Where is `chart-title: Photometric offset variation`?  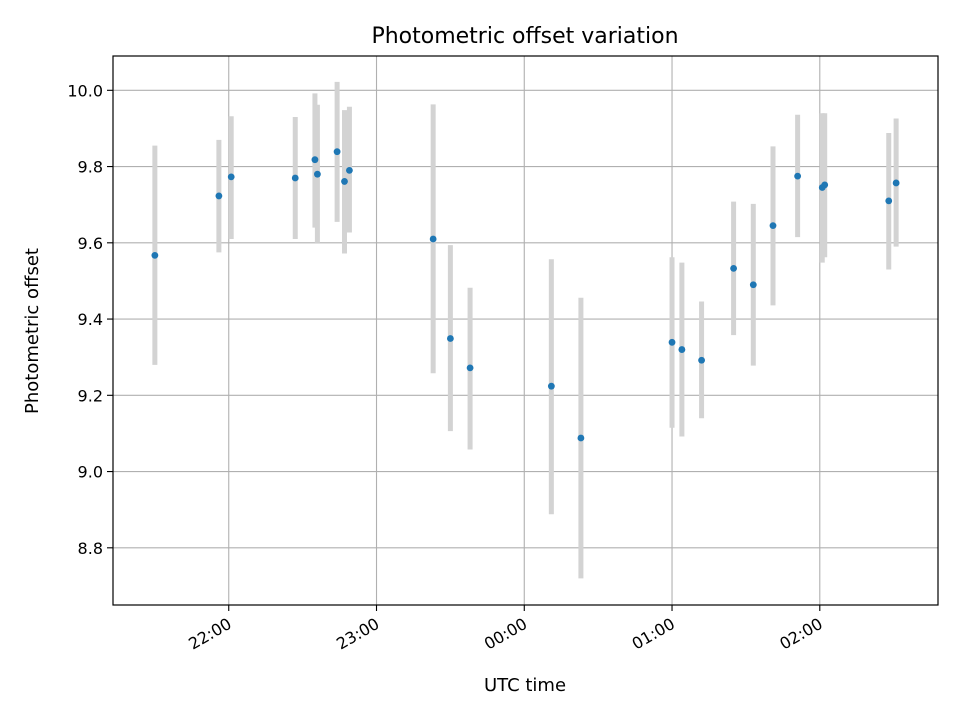
chart-title: Photometric offset variation is located at coordinates (524, 36).